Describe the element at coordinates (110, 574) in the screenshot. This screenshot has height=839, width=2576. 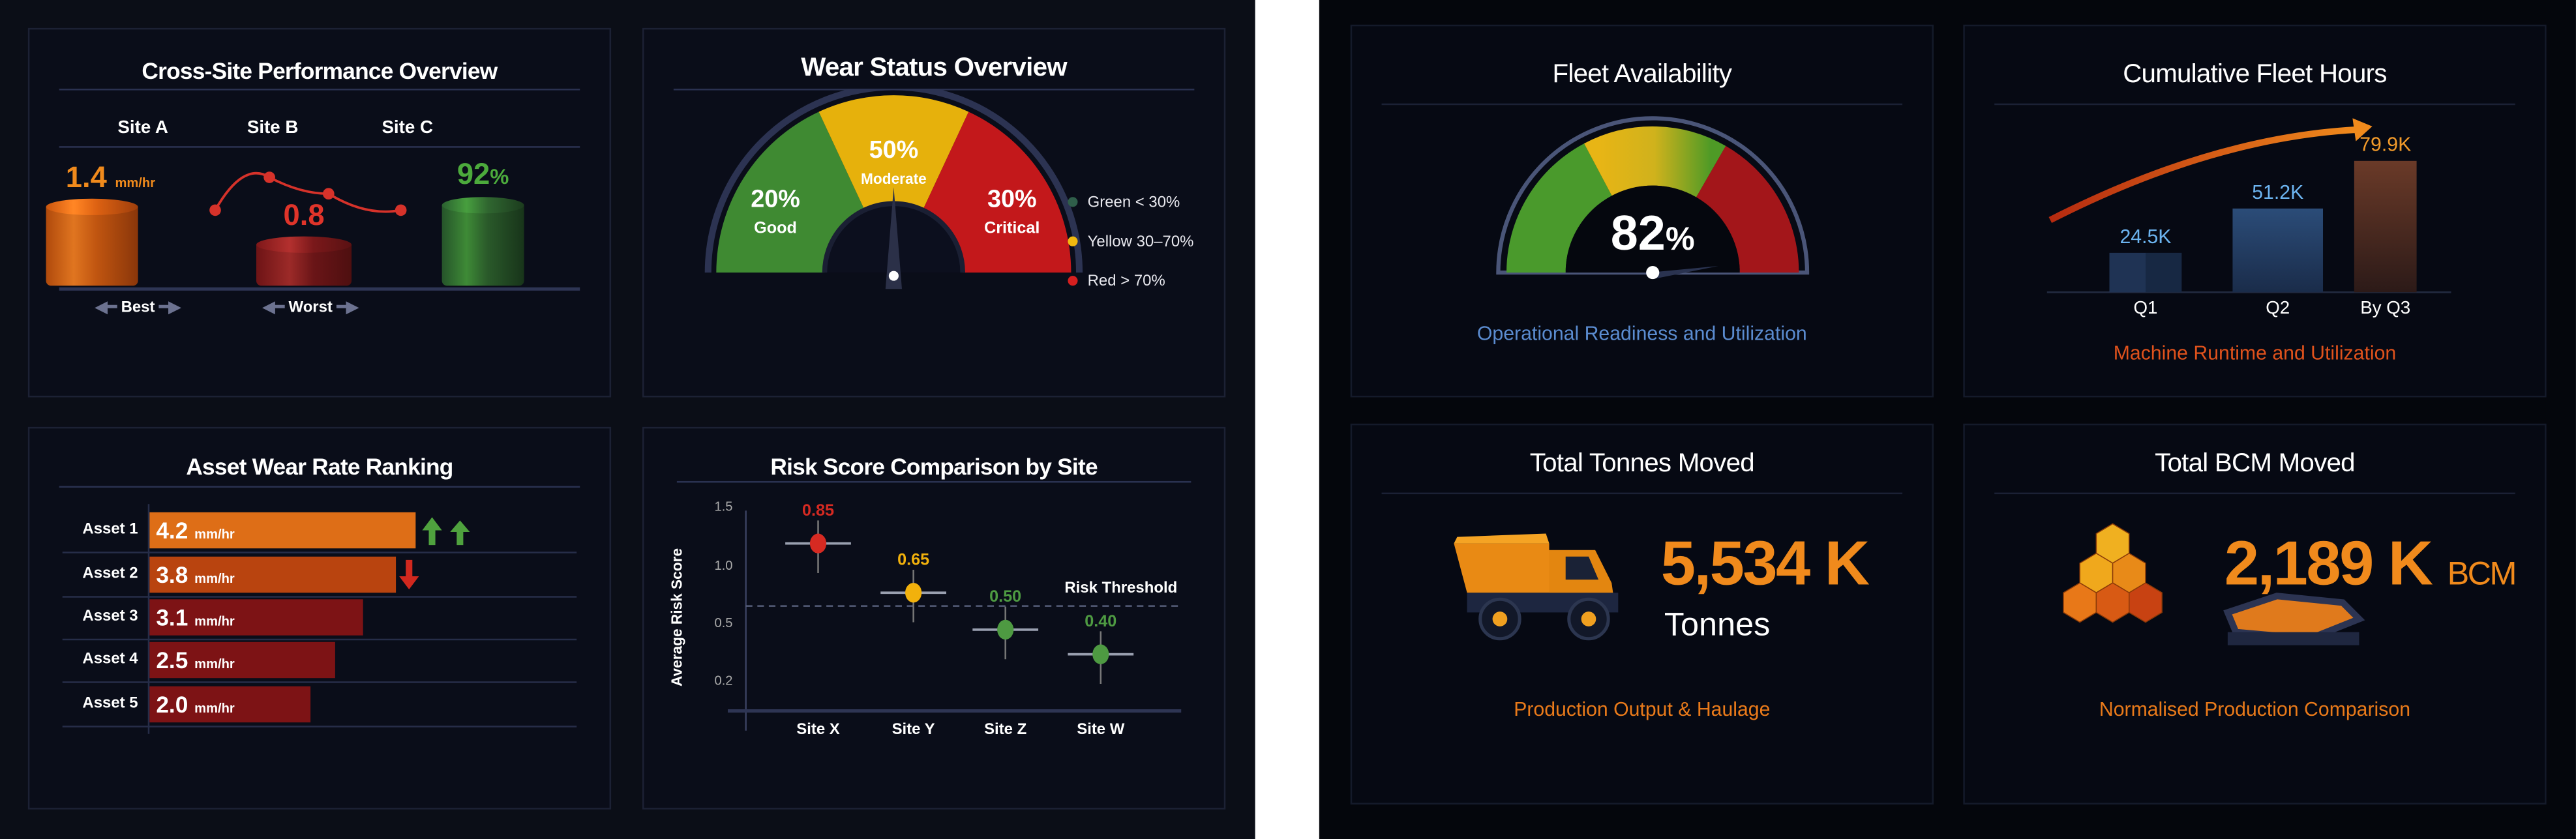
I see `asset-label: Asset 2` at that location.